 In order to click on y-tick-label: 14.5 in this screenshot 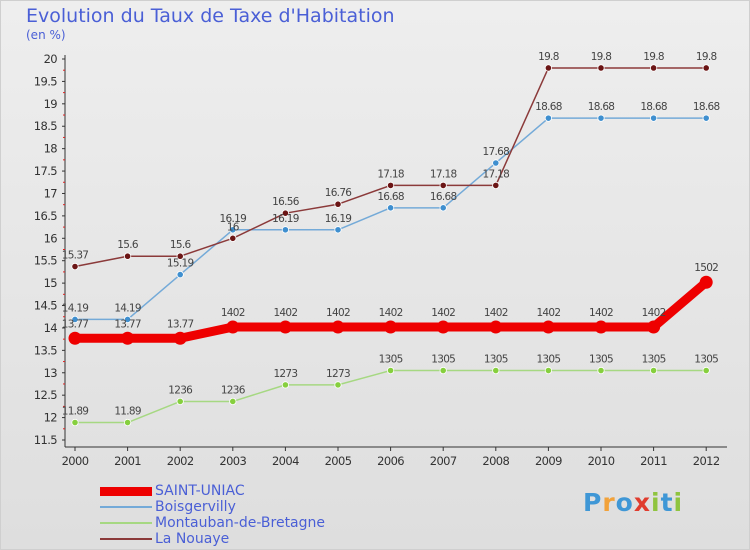, I will do `click(45, 306)`.